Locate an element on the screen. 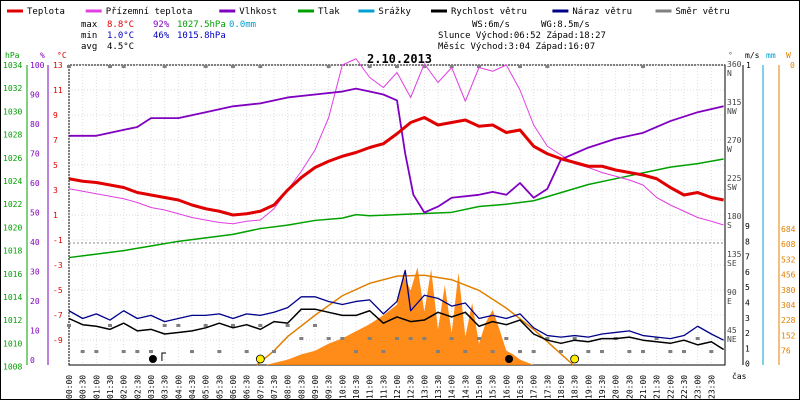 This screenshot has width=800, height=400. sun-elevation-line is located at coordinates (415, 320).